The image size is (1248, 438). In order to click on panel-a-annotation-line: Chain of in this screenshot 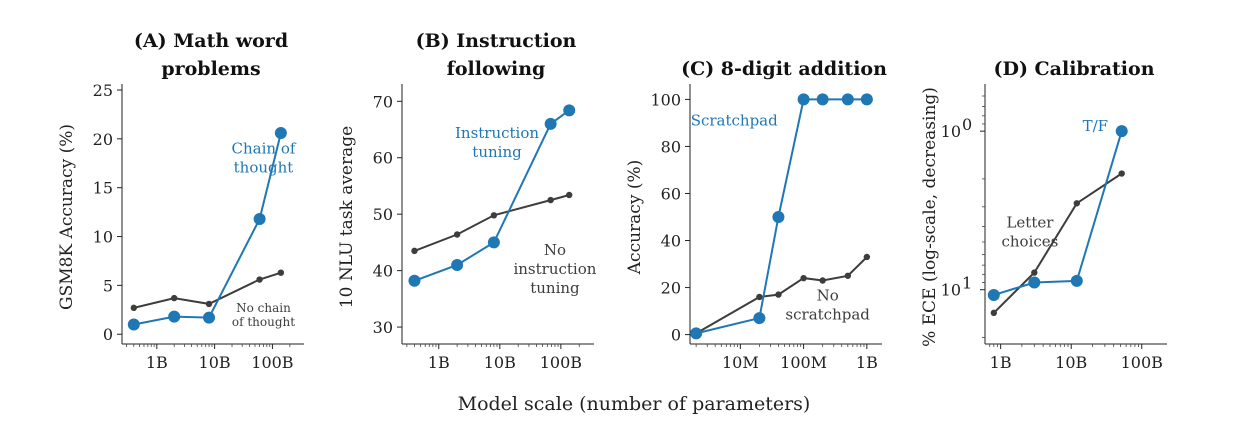, I will do `click(264, 149)`.